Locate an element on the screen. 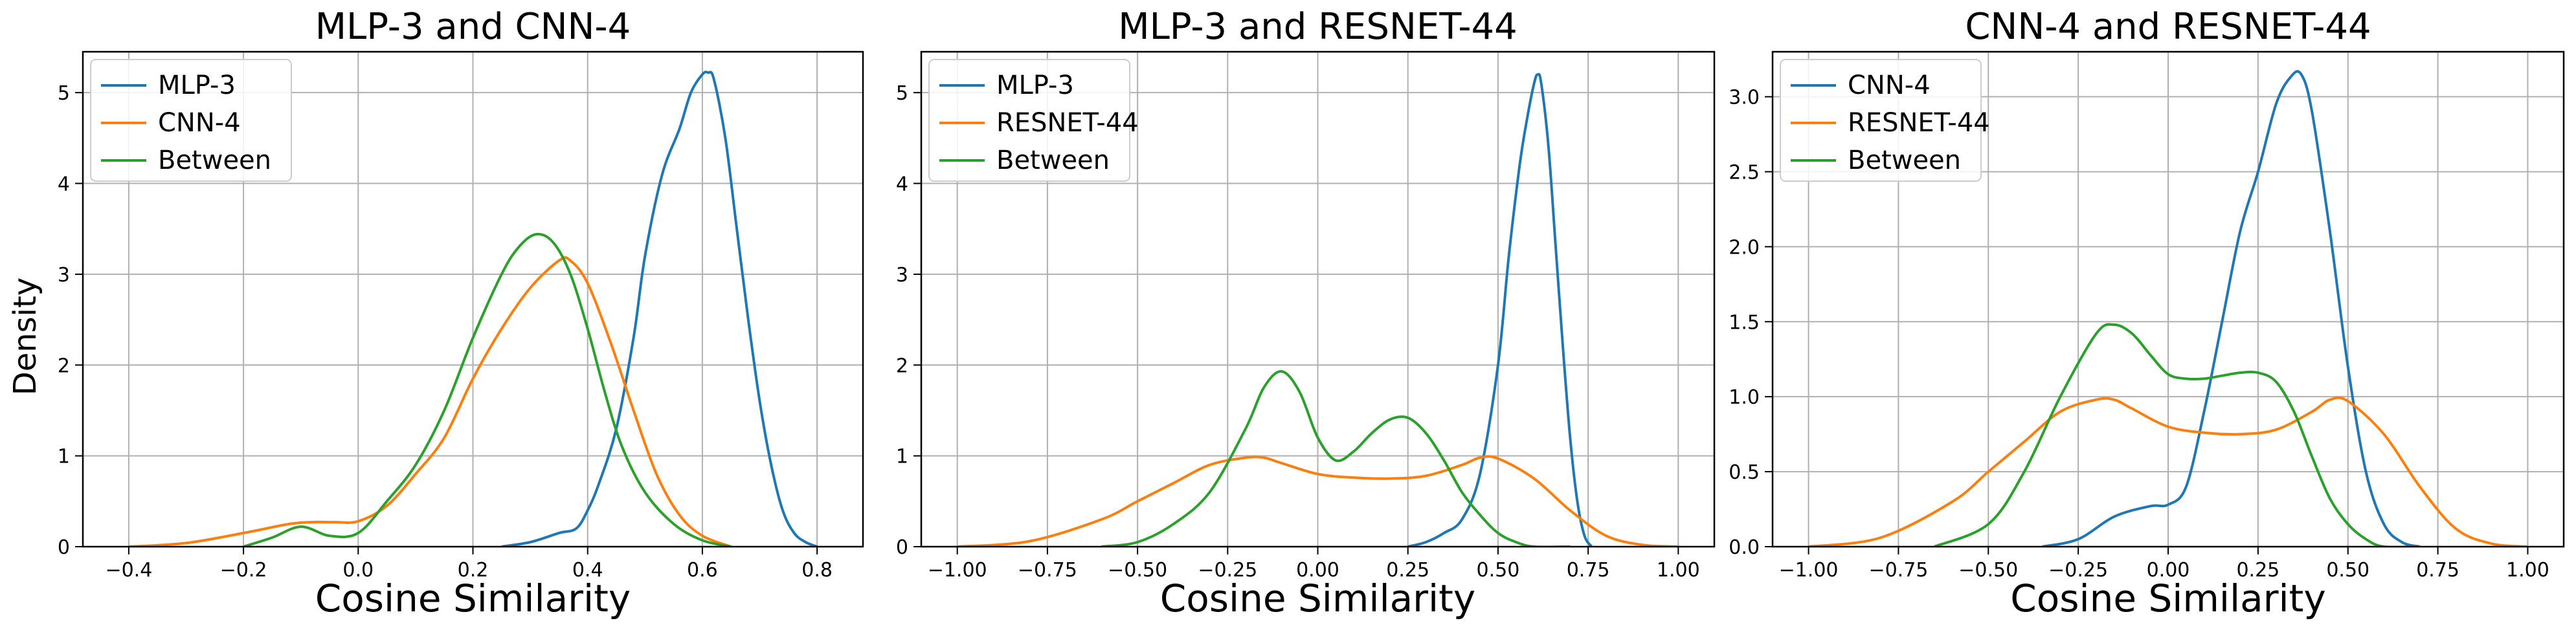 This screenshot has height=634, width=2576. figure-ylabel: Density is located at coordinates (25, 336).